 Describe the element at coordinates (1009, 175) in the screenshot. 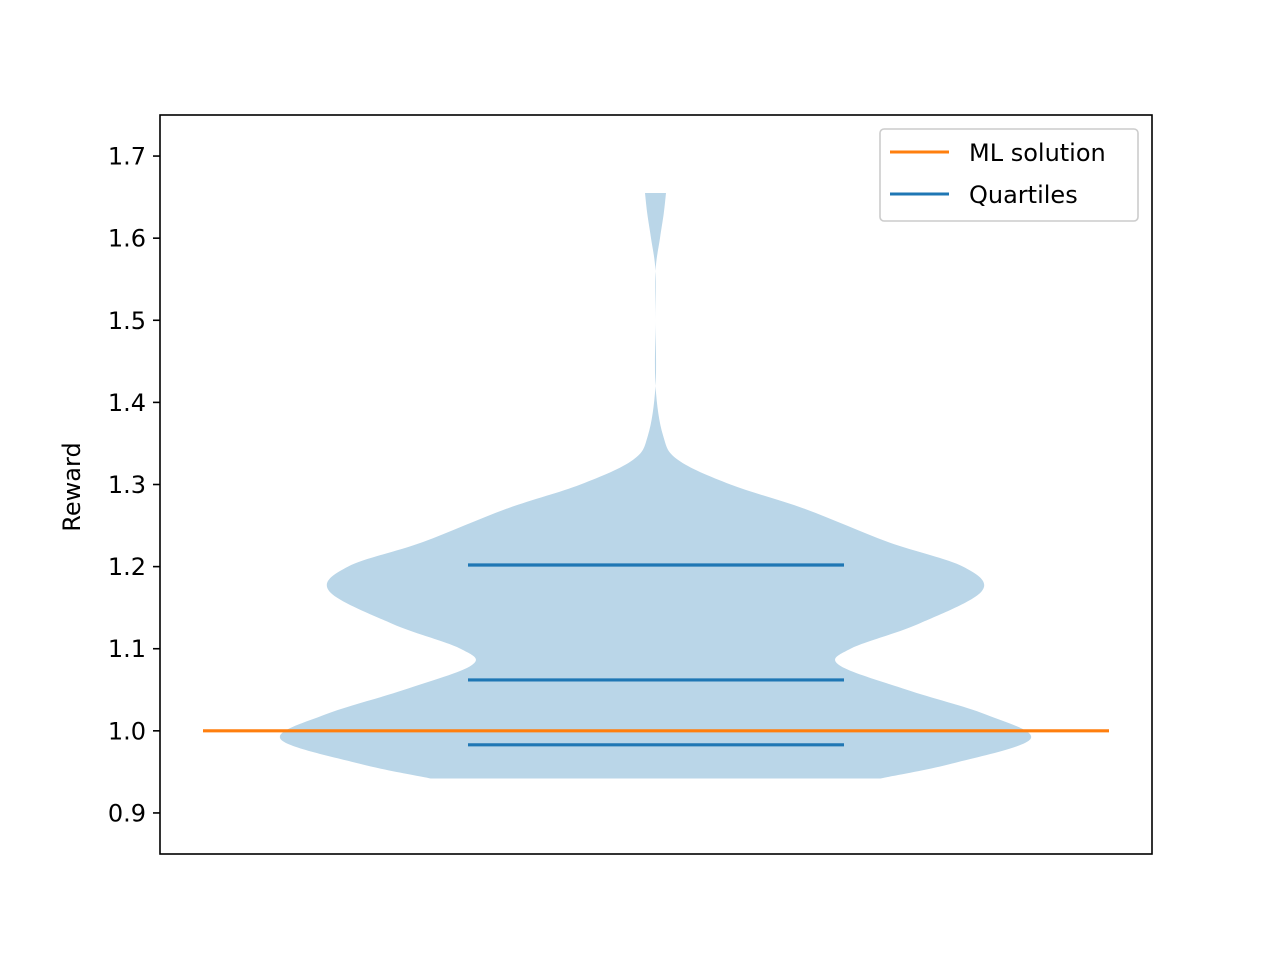

I see `legend: ML solution Quartiles` at that location.